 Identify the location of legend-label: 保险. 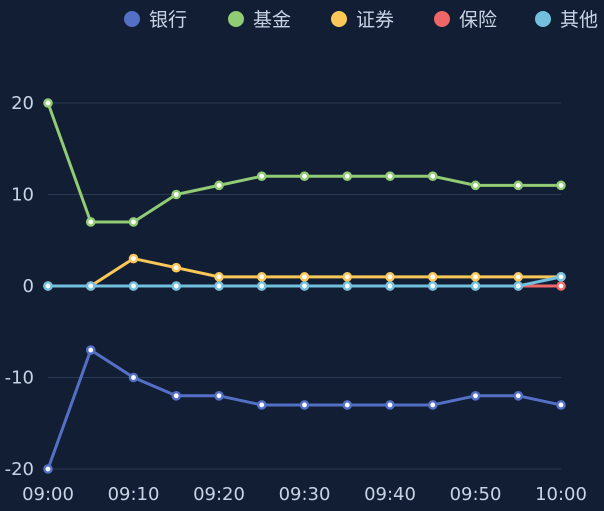
(478, 20).